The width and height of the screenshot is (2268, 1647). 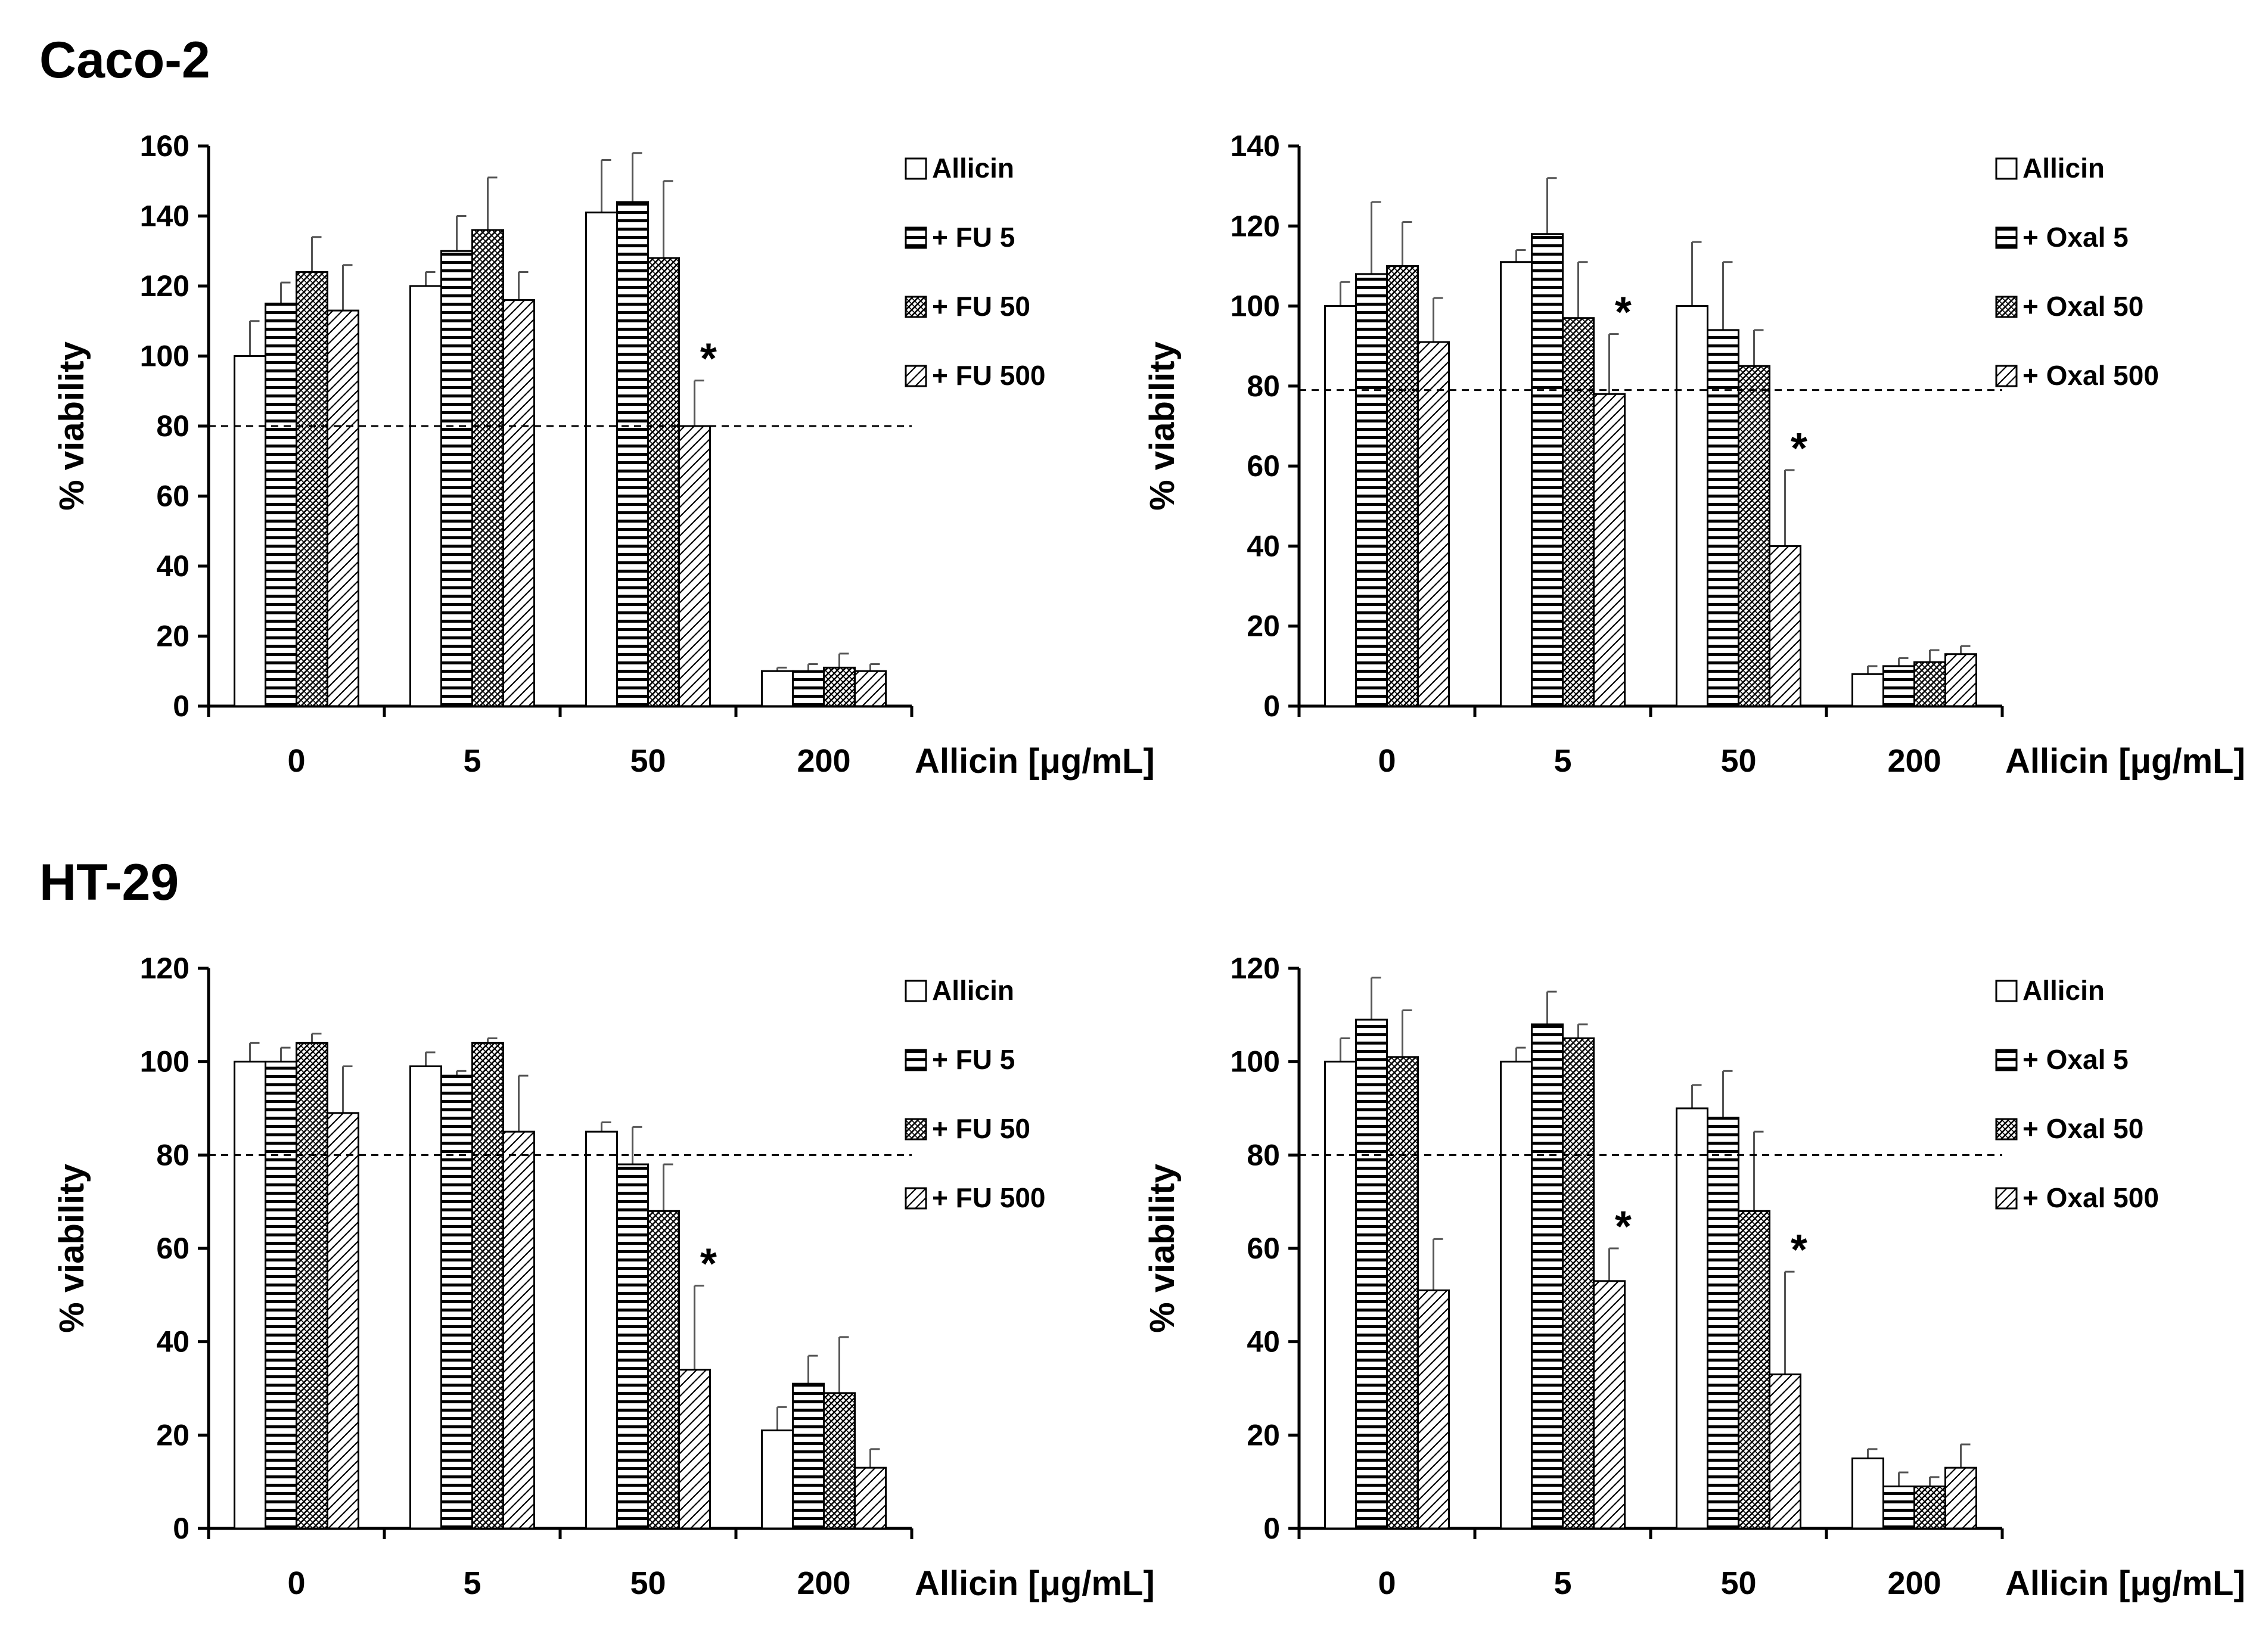 What do you see at coordinates (124, 61) in the screenshot?
I see `section-title-caco-2: Caco-2` at bounding box center [124, 61].